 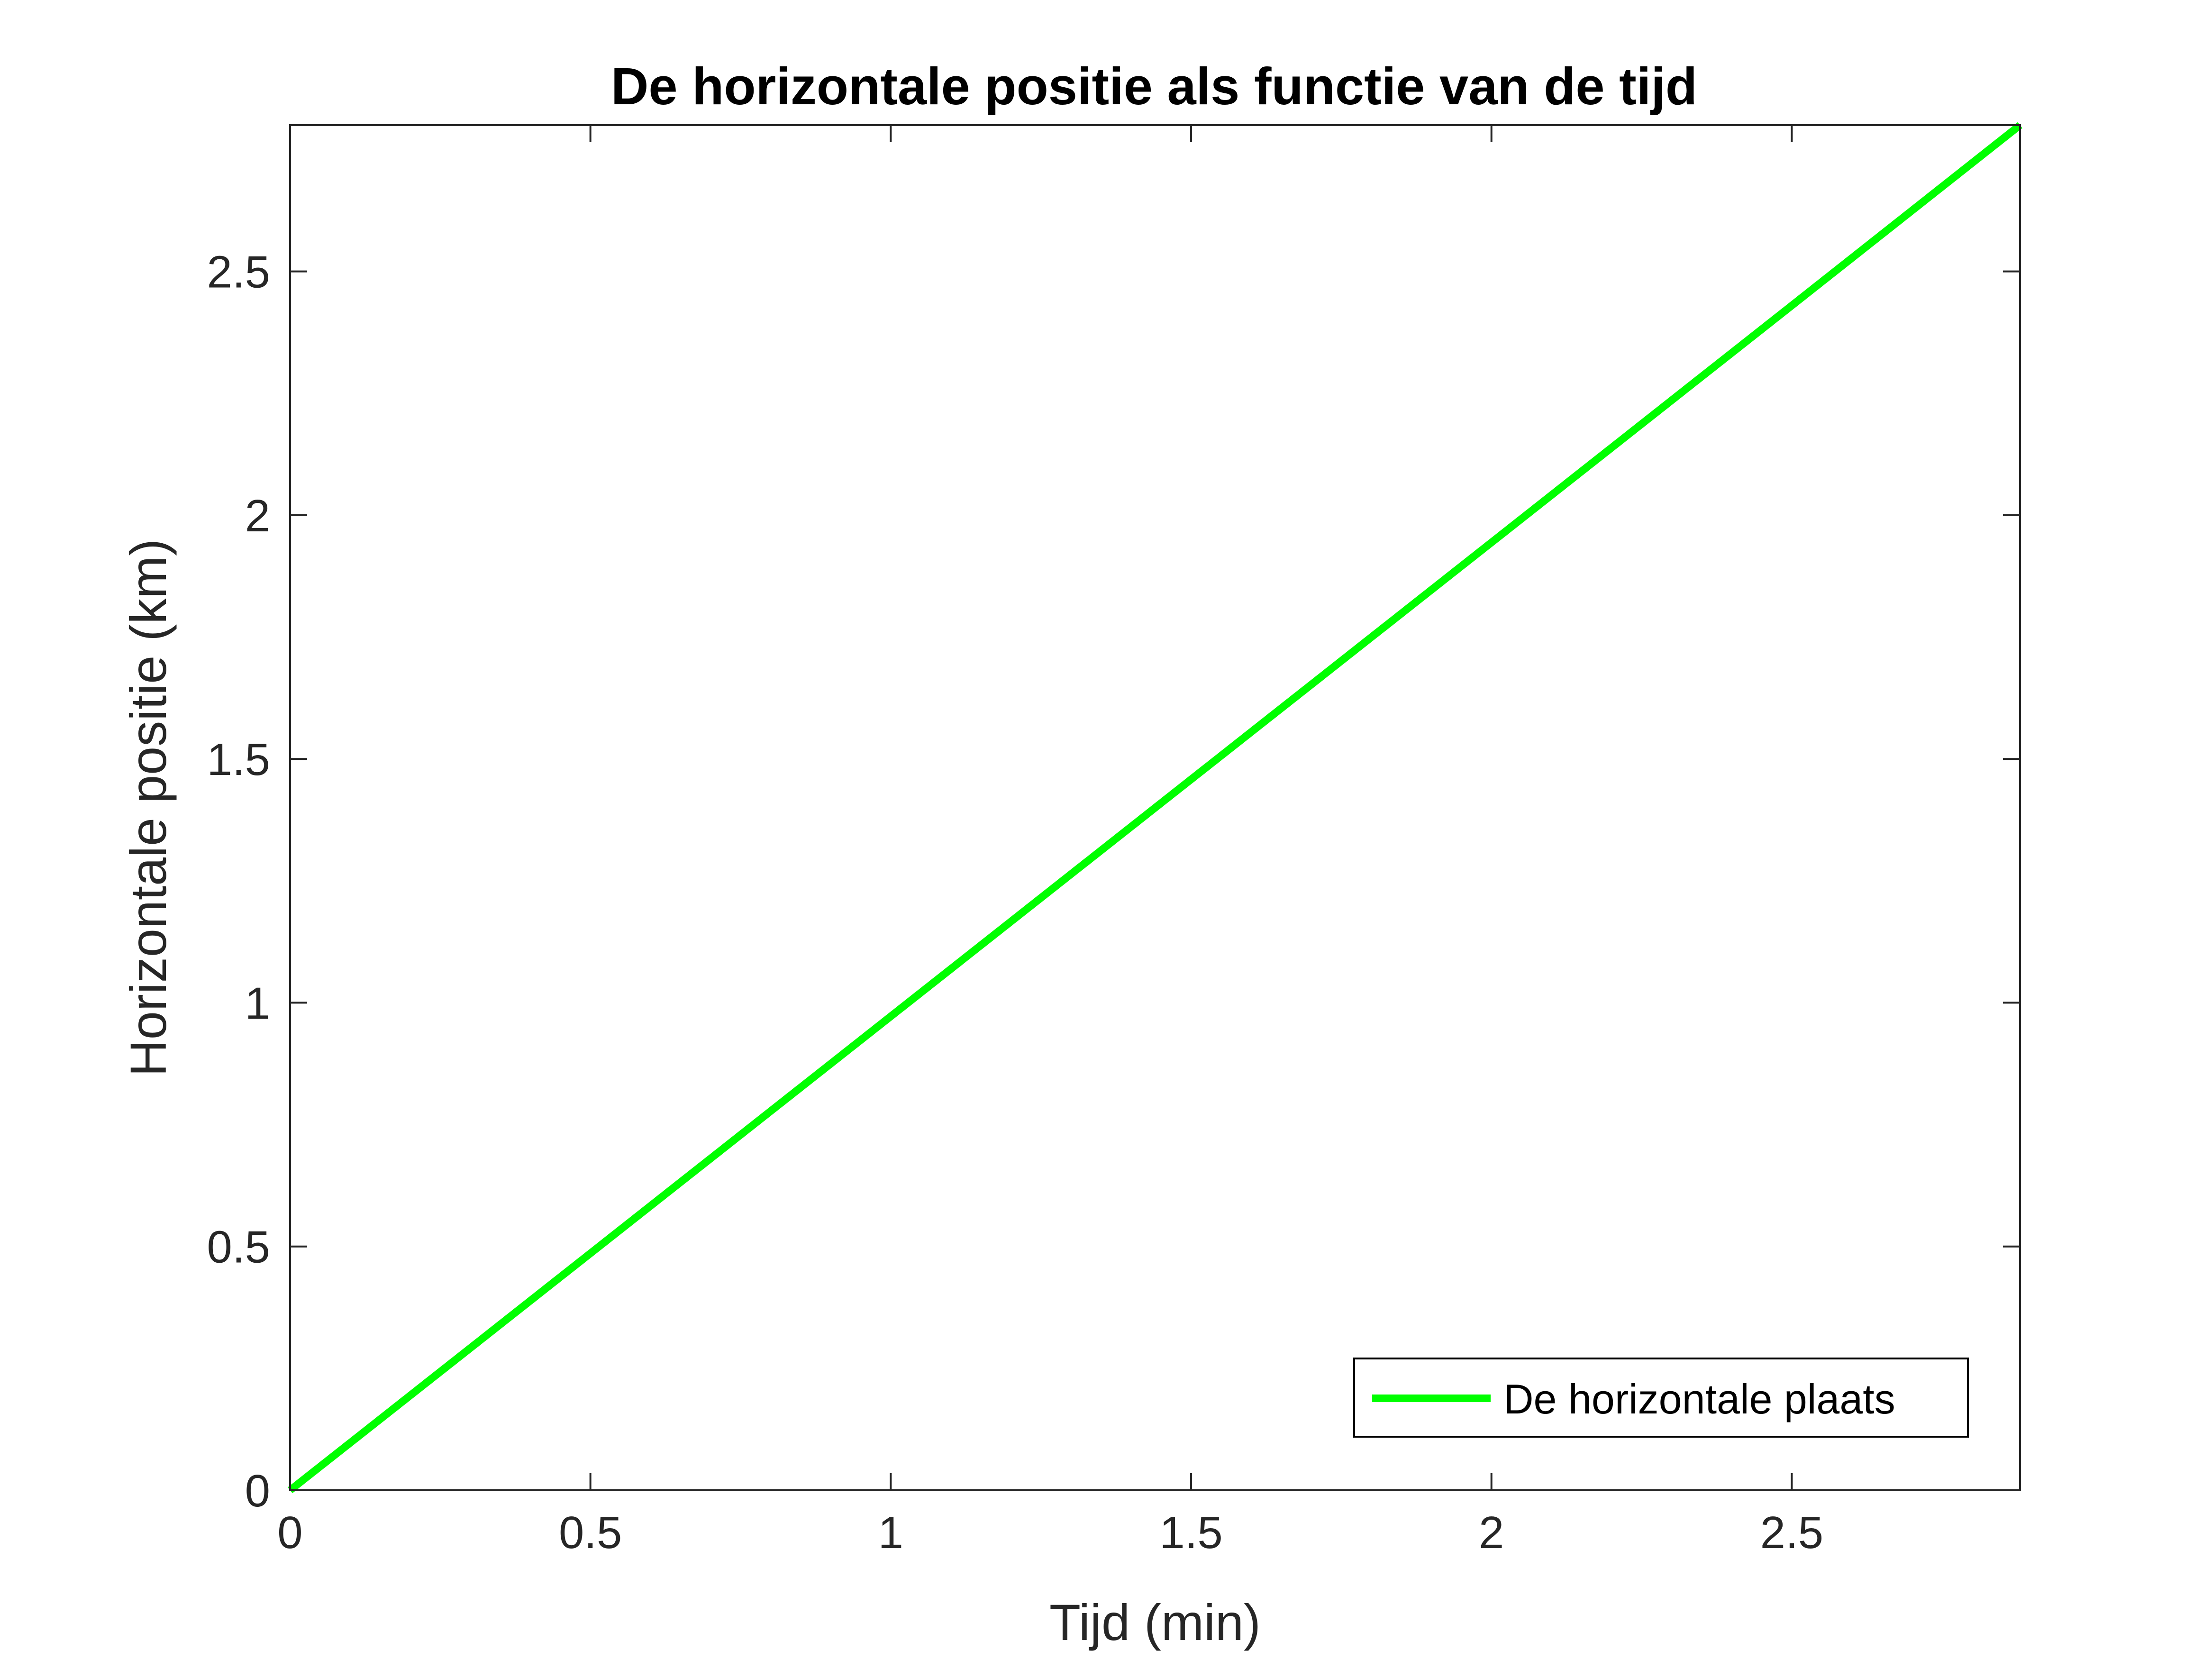 I want to click on legend: De horizontale plaats, so click(x=1661, y=1398).